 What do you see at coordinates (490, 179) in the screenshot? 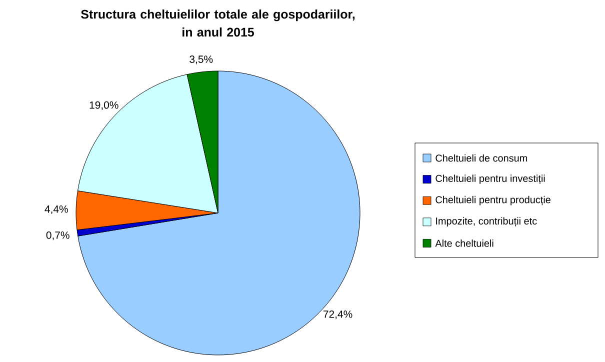
I see `legend-label: Cheltuieli pentru investiții` at bounding box center [490, 179].